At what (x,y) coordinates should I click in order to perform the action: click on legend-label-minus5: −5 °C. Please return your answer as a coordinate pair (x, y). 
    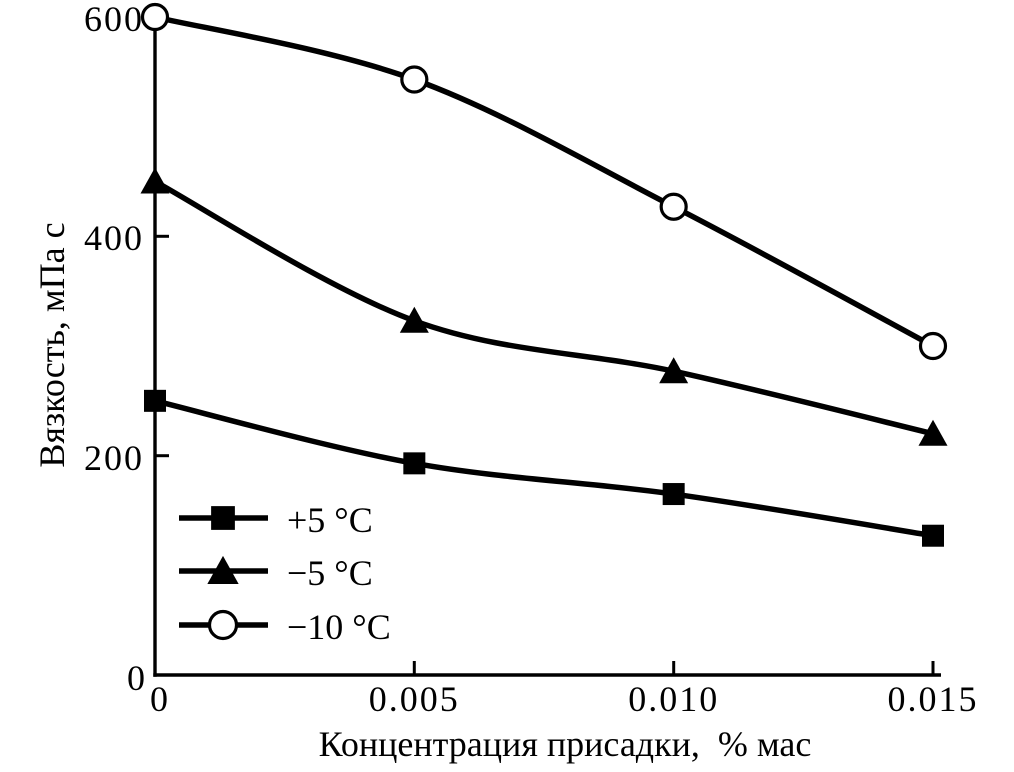
    Looking at the image, I should click on (330, 573).